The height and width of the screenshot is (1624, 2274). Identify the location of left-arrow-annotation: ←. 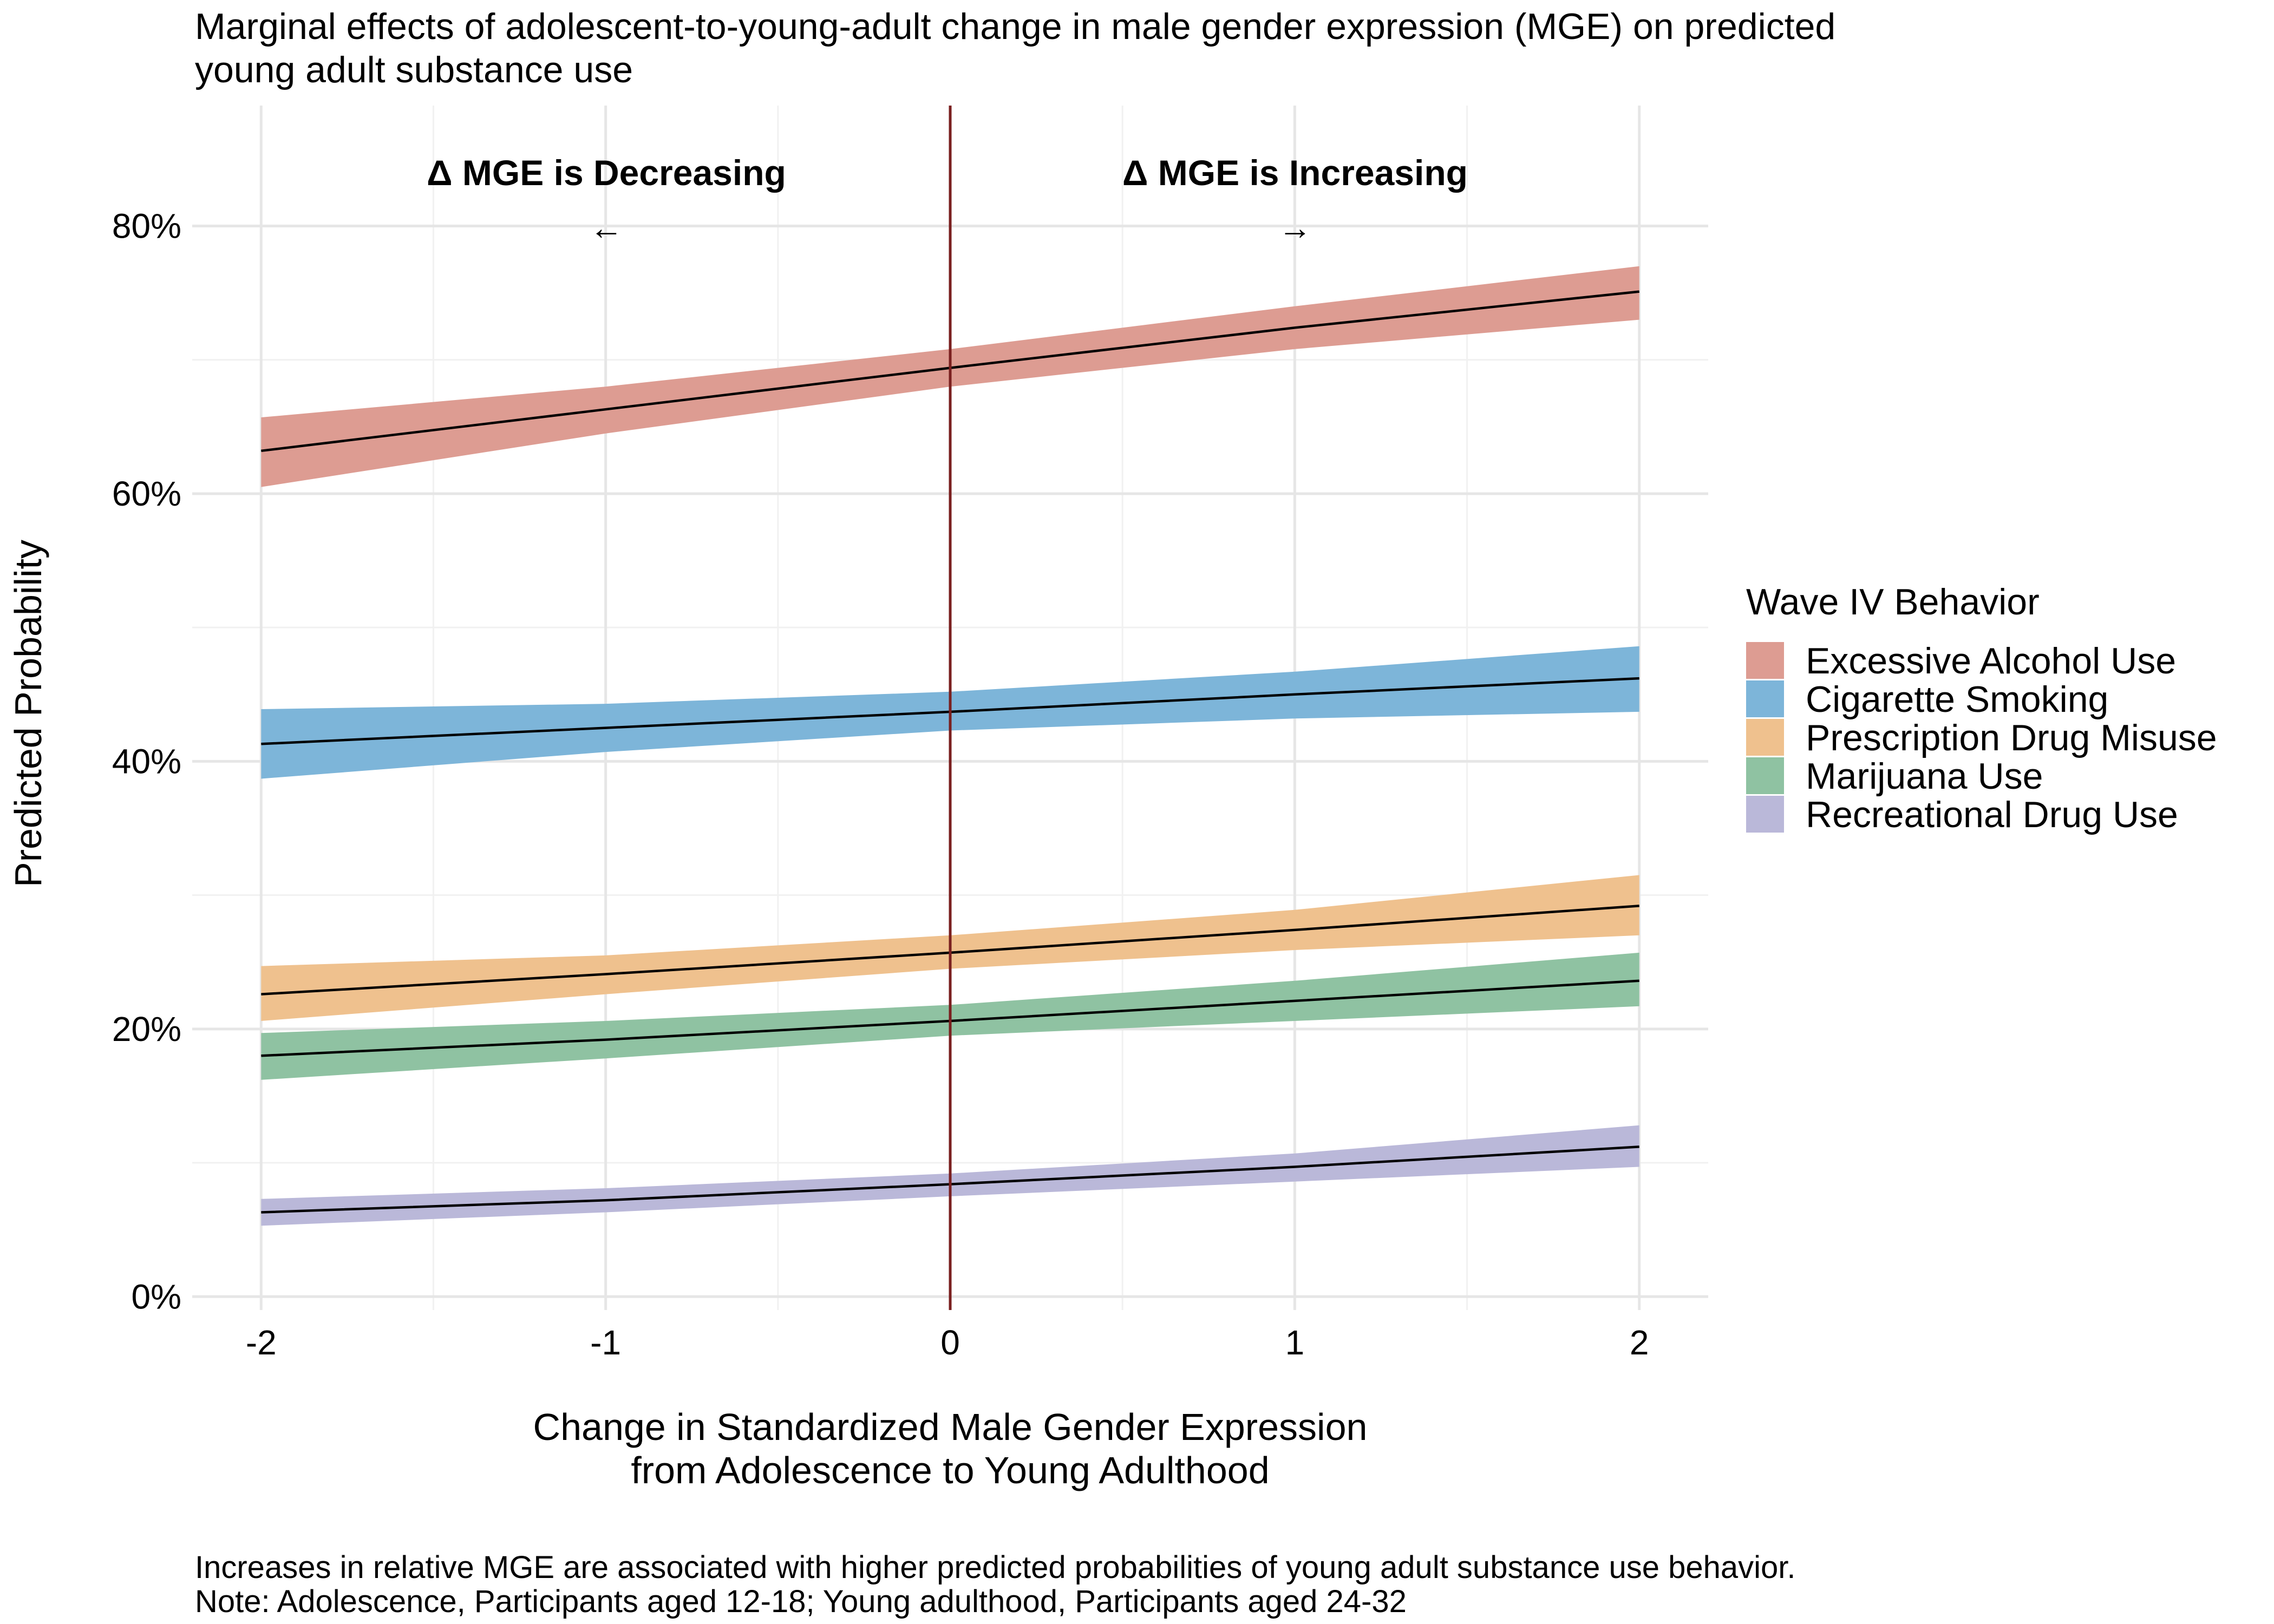
(606, 228).